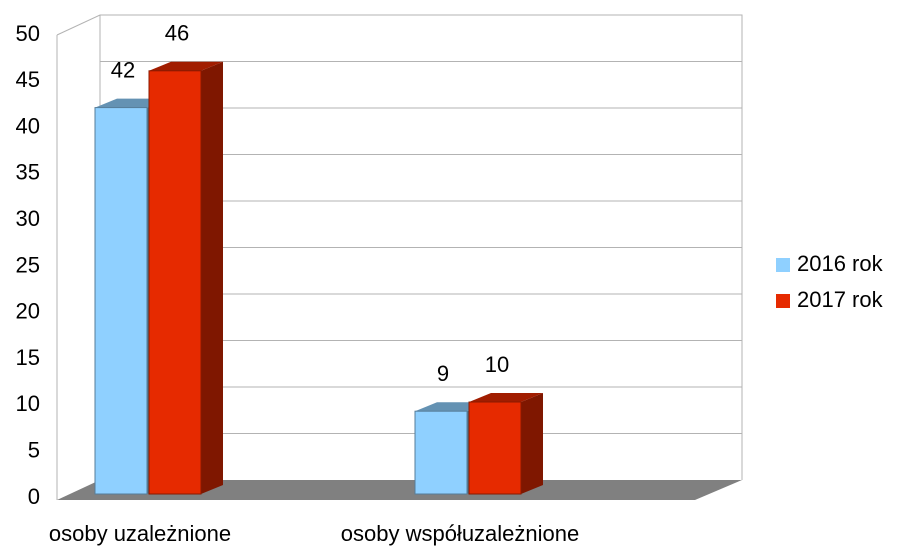 This screenshot has width=899, height=549. I want to click on y-tick-label: 0, so click(34, 496).